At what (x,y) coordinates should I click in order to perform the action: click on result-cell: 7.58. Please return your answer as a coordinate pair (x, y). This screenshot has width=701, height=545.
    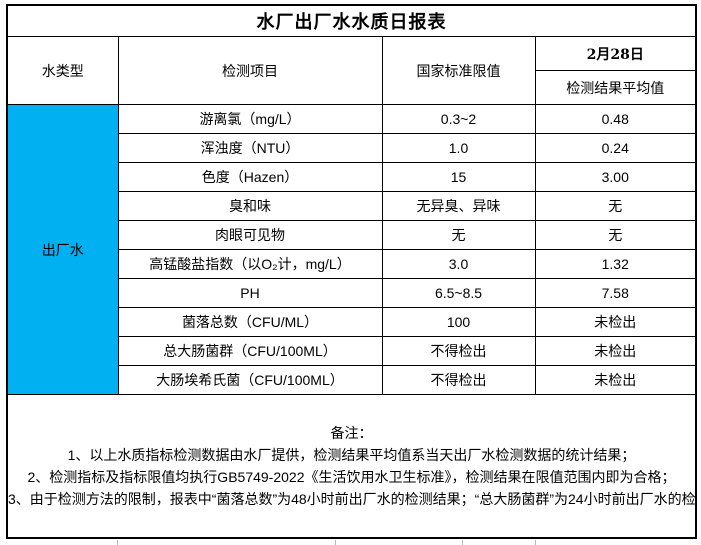
    Looking at the image, I should click on (615, 293).